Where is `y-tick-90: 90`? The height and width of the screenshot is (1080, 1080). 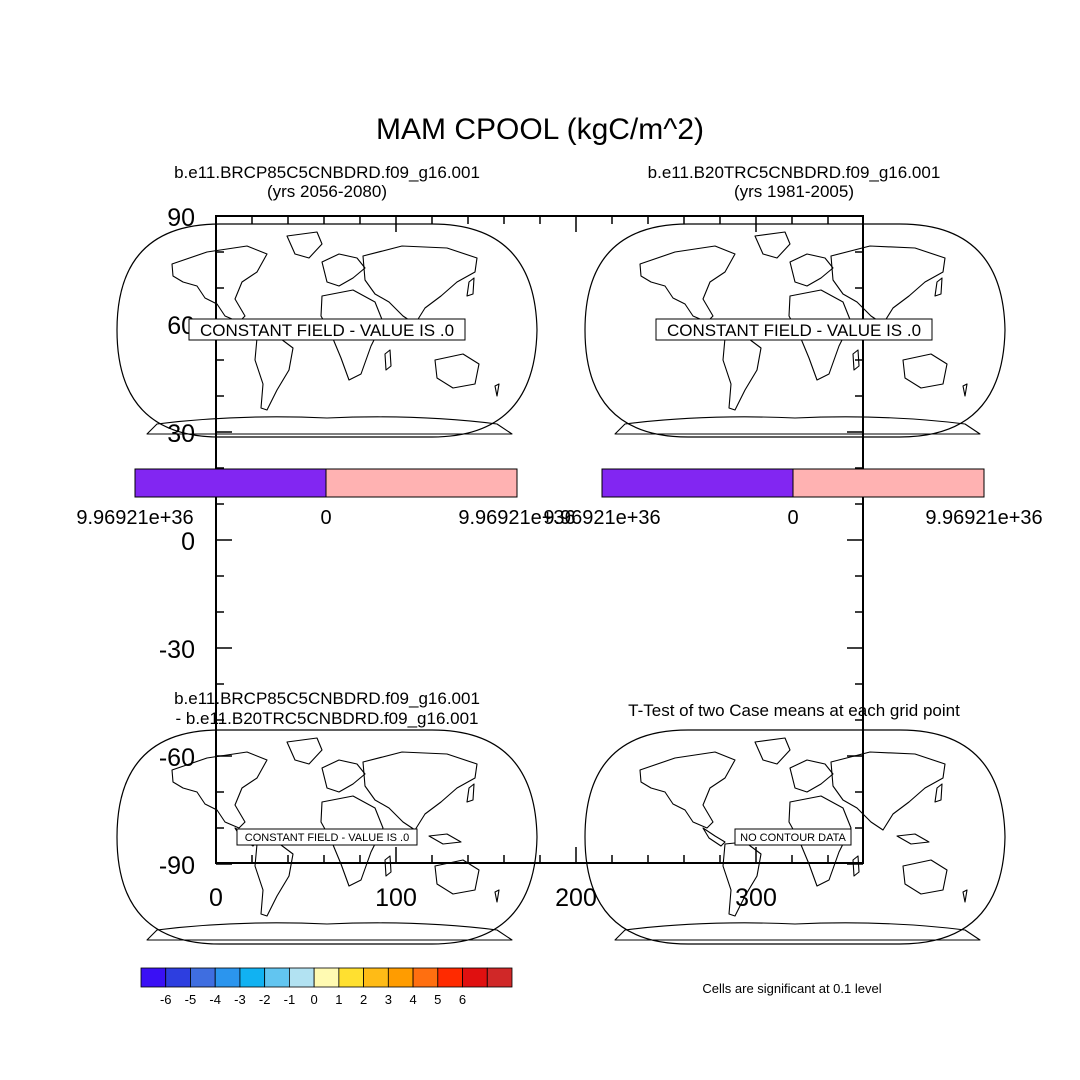 y-tick-90: 90 is located at coordinates (181, 218).